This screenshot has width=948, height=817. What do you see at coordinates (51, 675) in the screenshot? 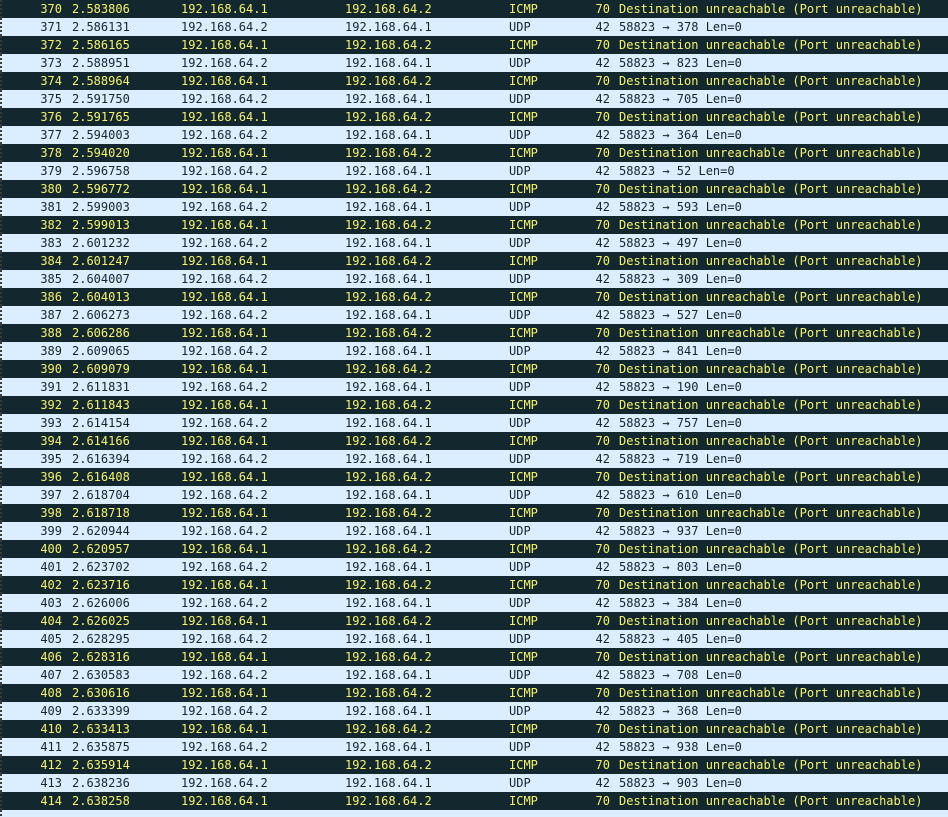
I see `packet-number: 407` at bounding box center [51, 675].